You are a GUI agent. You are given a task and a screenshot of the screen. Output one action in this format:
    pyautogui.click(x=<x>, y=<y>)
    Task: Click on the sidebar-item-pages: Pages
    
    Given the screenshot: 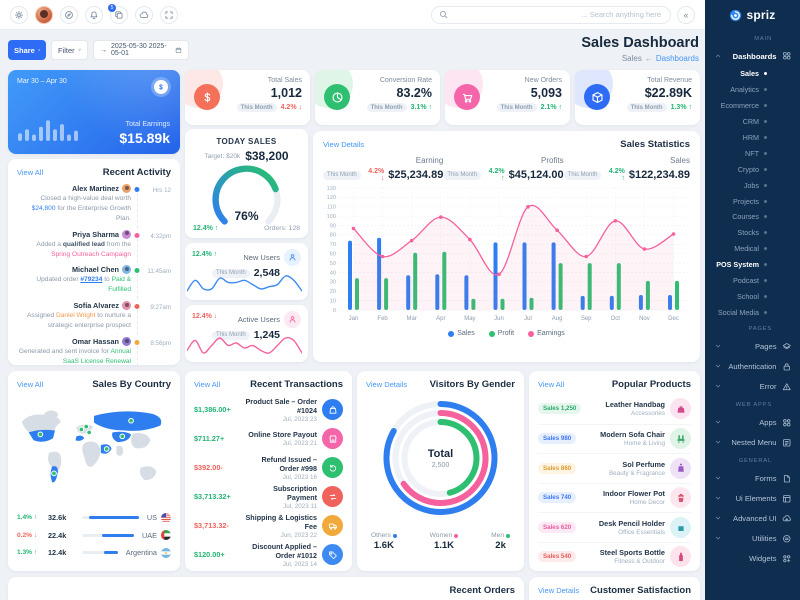 What is the action you would take?
    pyautogui.click(x=752, y=346)
    